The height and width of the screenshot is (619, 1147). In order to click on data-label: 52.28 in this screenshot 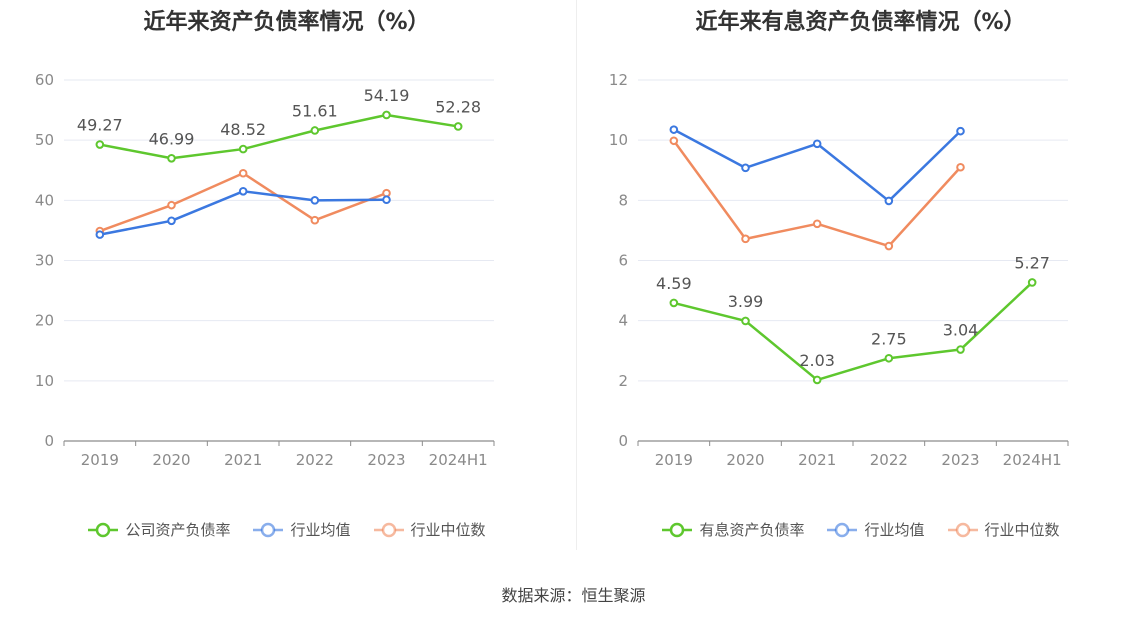, I will do `click(458, 106)`.